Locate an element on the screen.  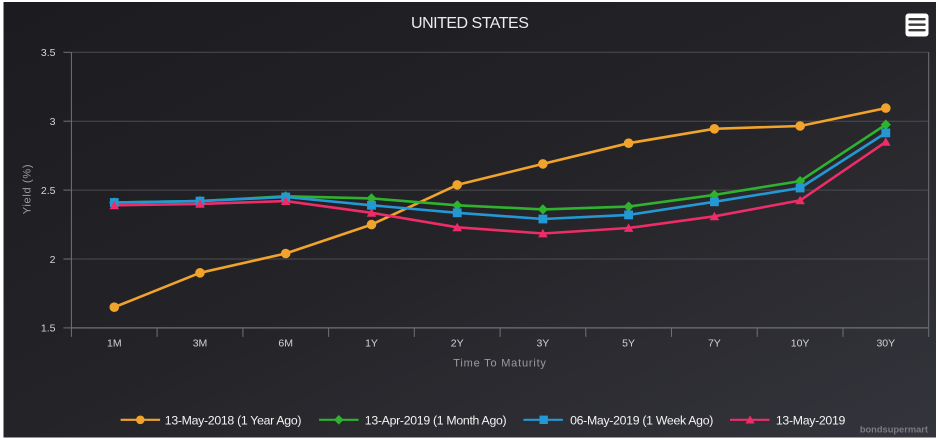
svg-text: 30Y is located at coordinates (885, 343).